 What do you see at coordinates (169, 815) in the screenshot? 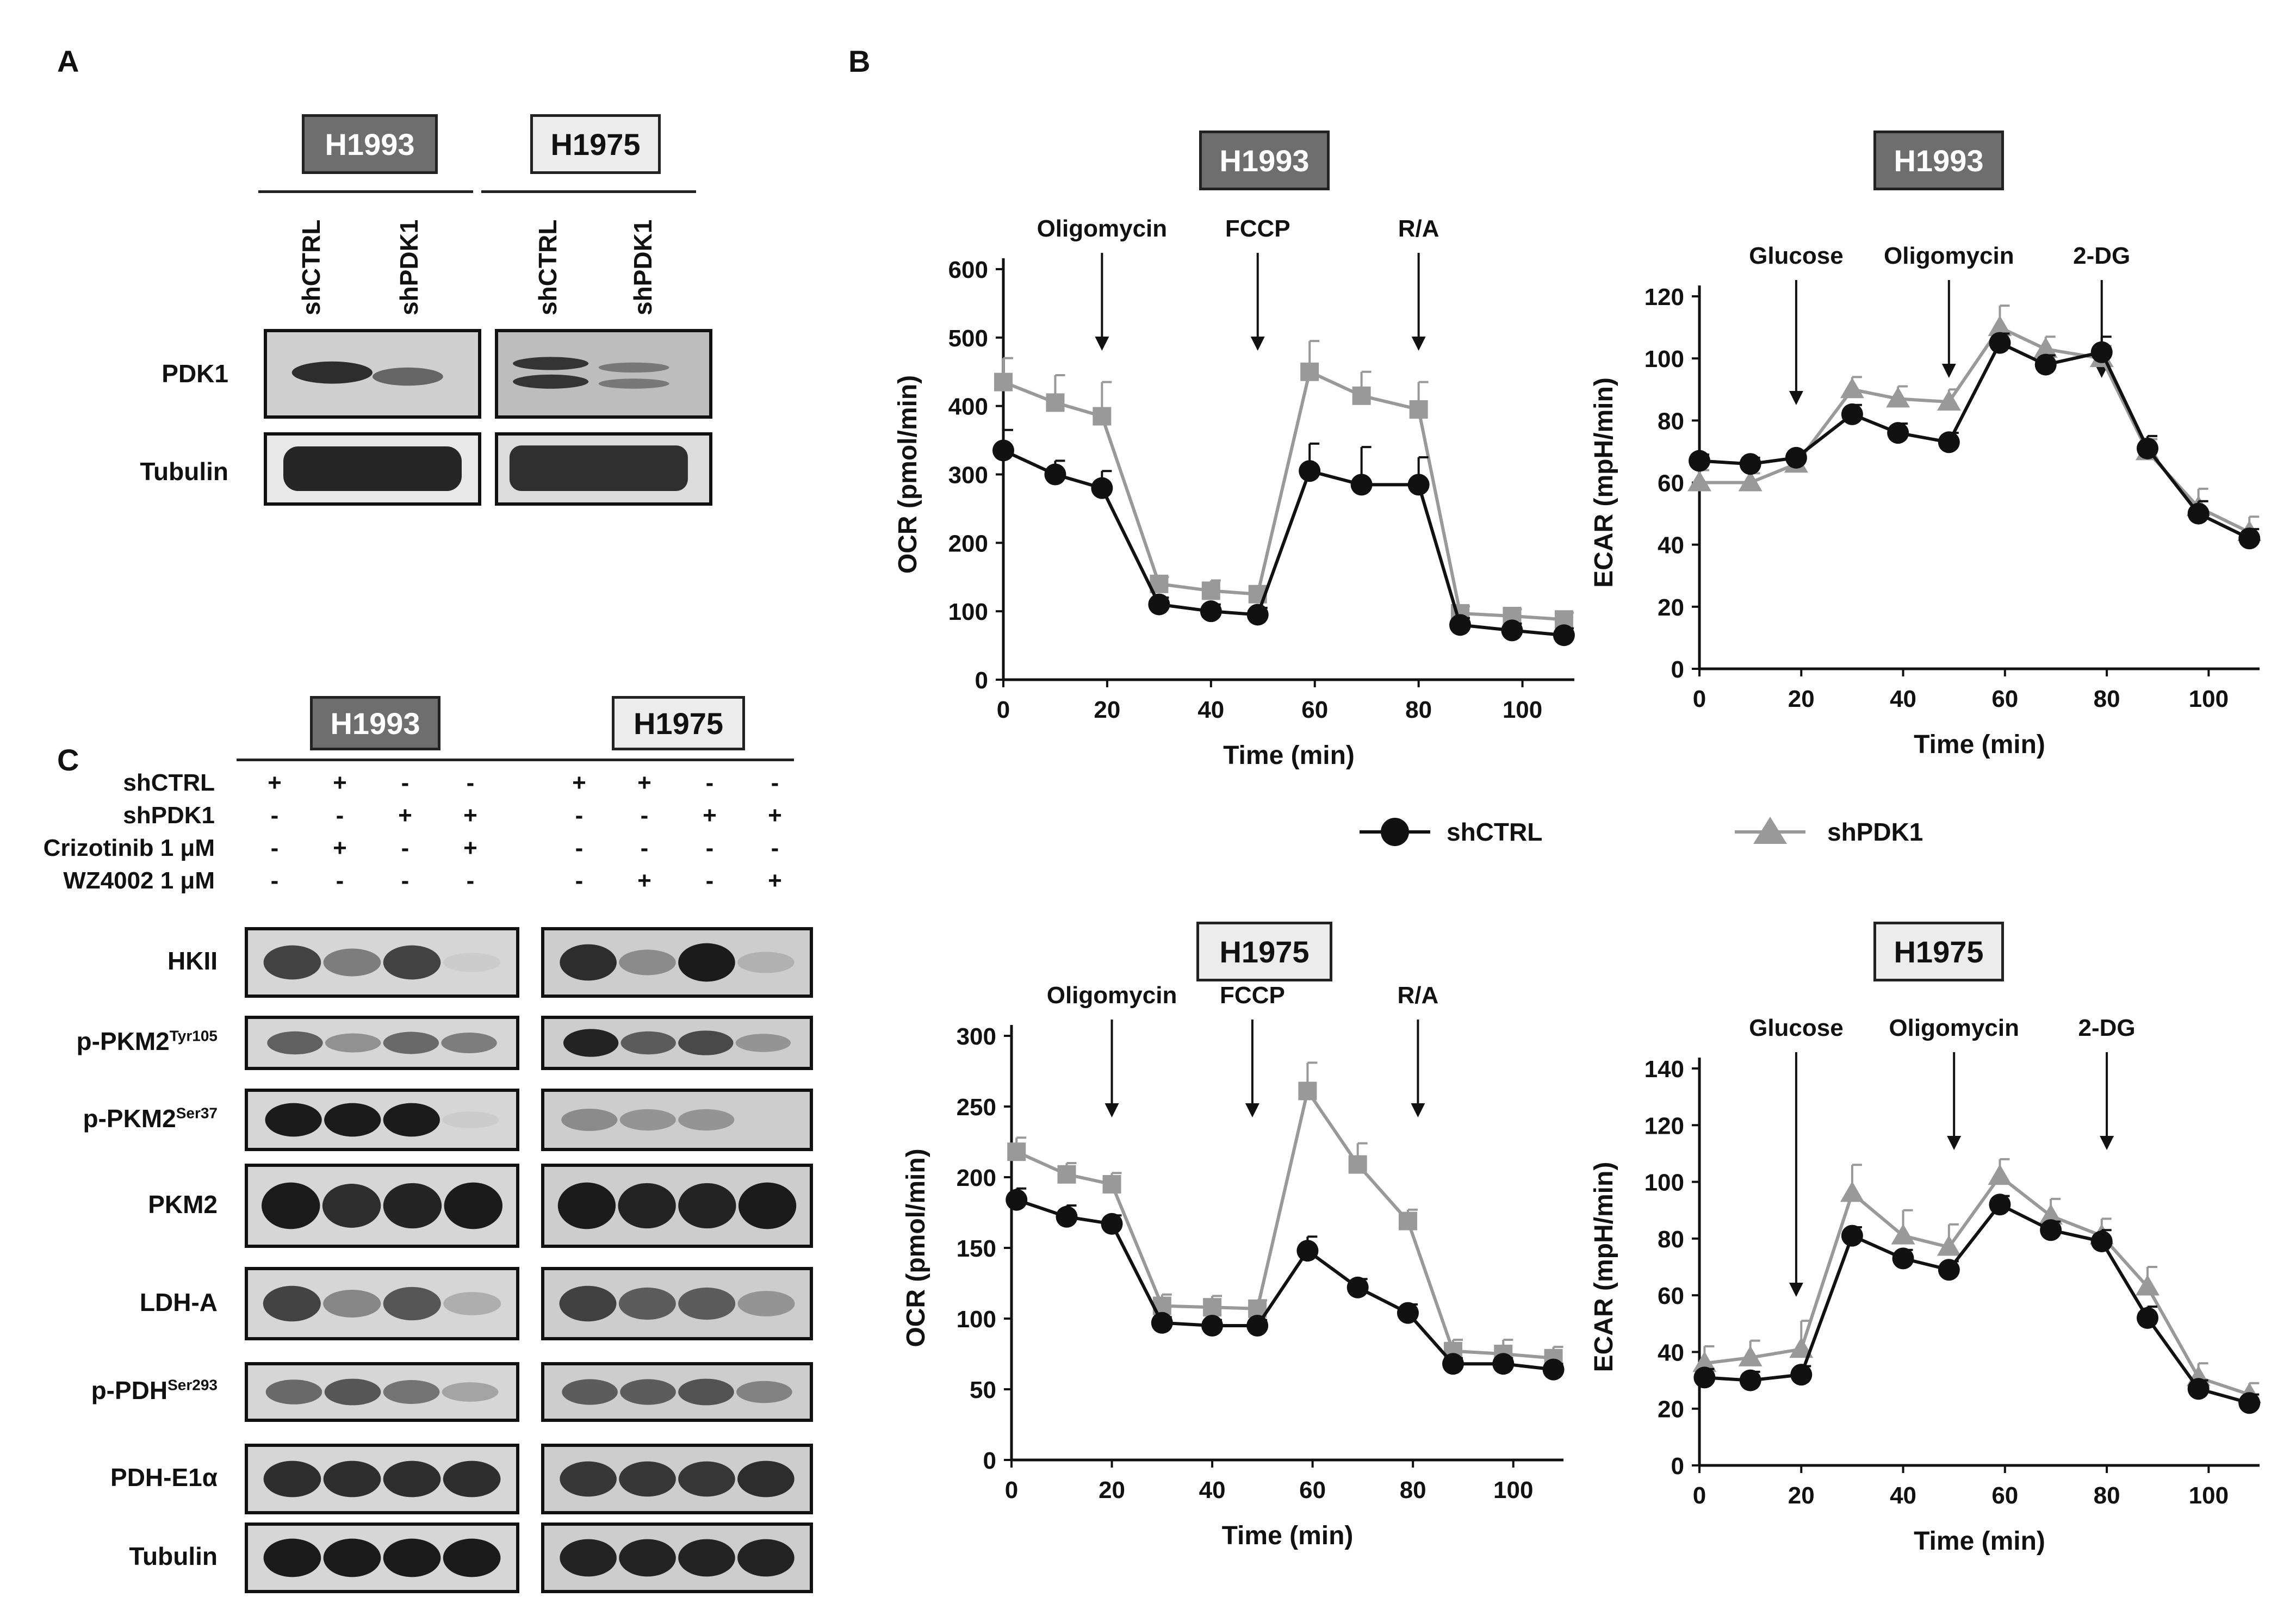
I see `treatment-label: shPDK1` at bounding box center [169, 815].